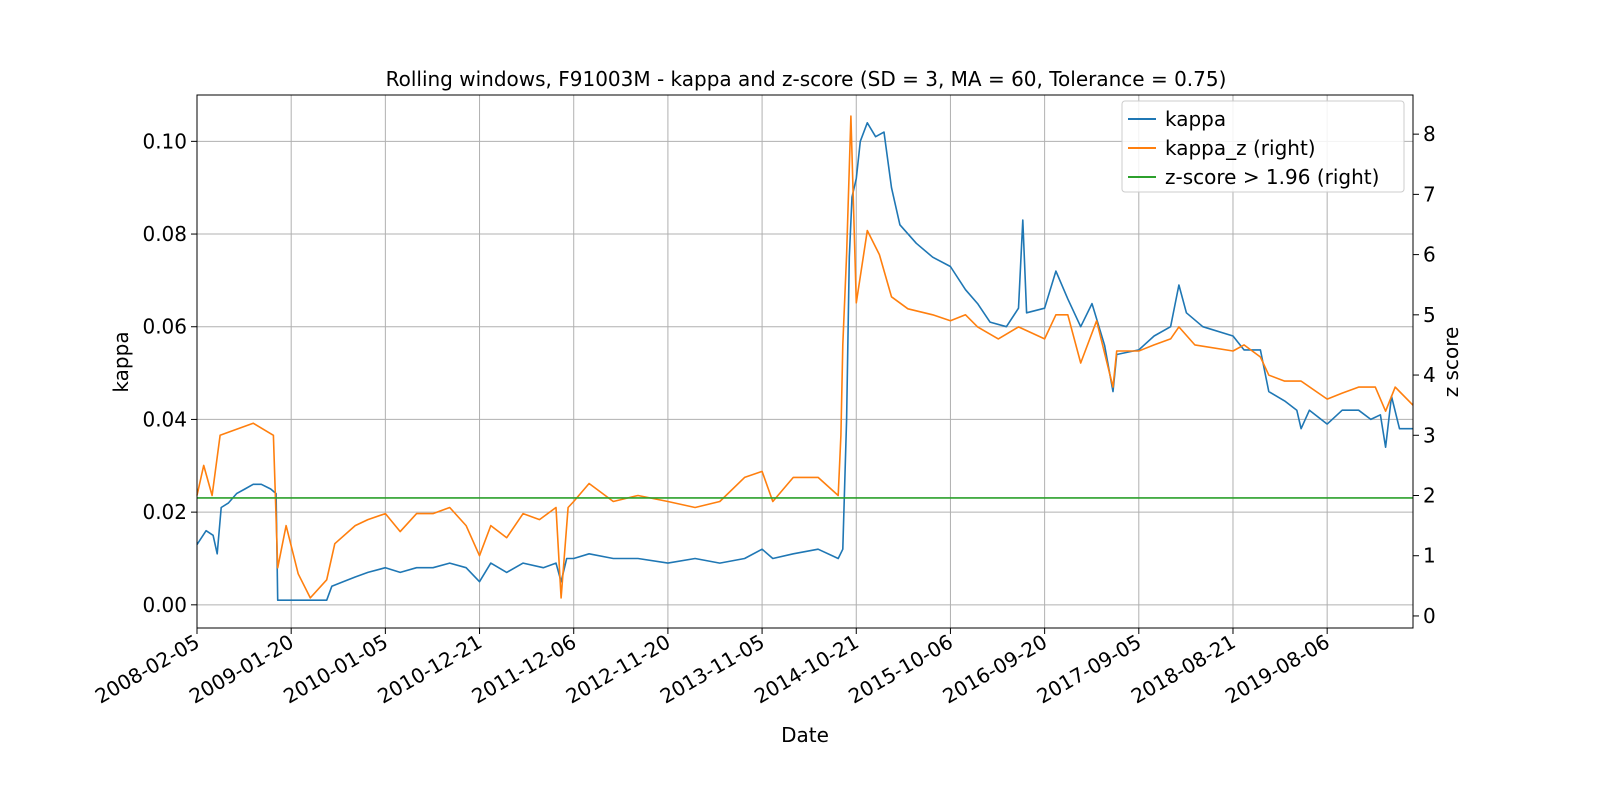 The width and height of the screenshot is (1600, 800). Describe the element at coordinates (164, 141) in the screenshot. I see `y-left-tick-label: 0.10` at that location.